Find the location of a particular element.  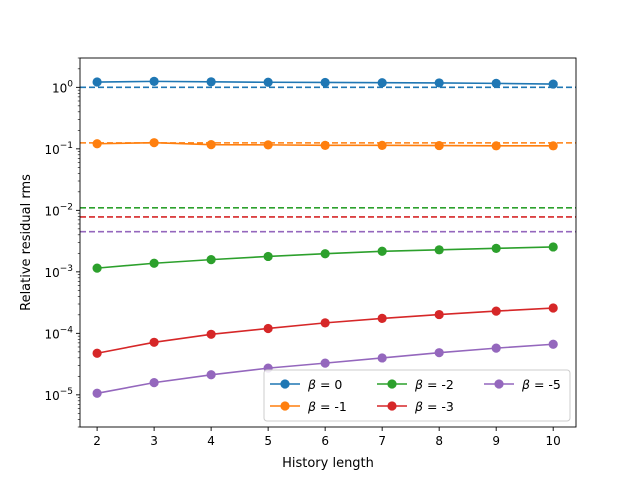

y-tick-label: 10⁻¹ is located at coordinates (58, 149).